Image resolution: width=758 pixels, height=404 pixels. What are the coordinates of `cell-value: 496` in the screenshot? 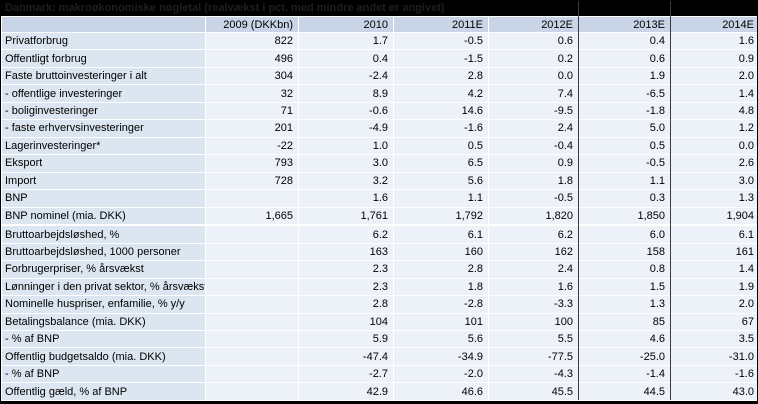 It's located at (252, 58).